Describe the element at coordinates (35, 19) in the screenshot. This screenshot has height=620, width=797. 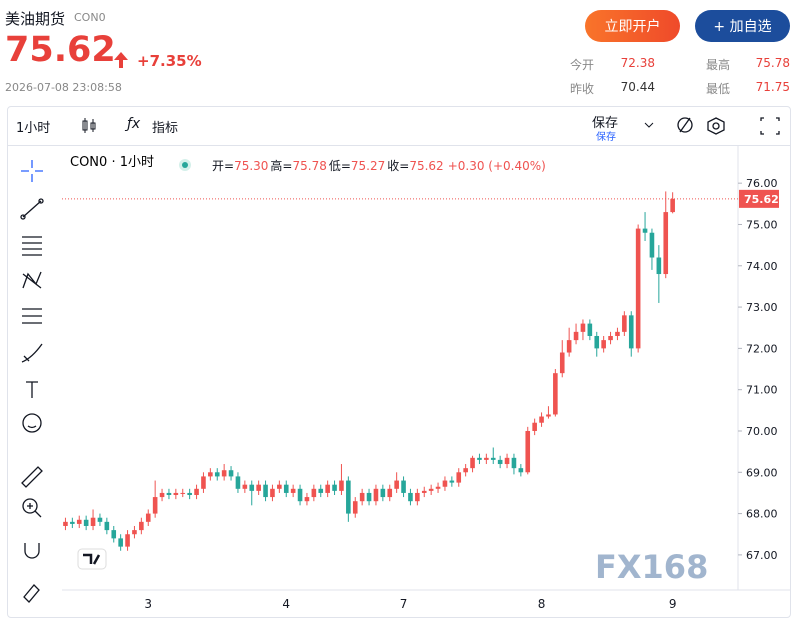
I see `title: 美油期货` at that location.